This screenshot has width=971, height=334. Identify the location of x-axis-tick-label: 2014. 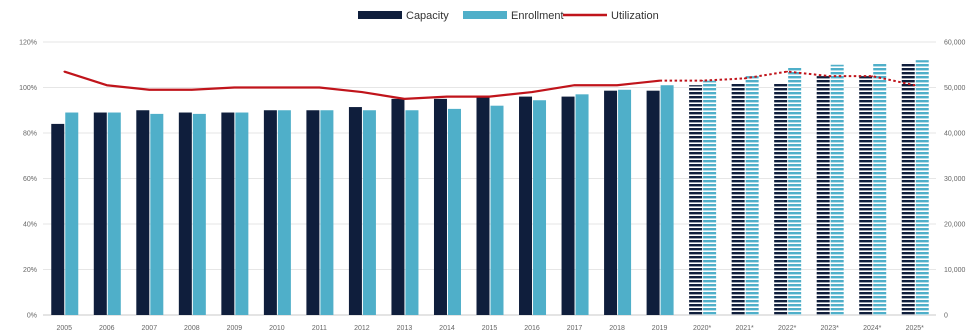
(447, 328).